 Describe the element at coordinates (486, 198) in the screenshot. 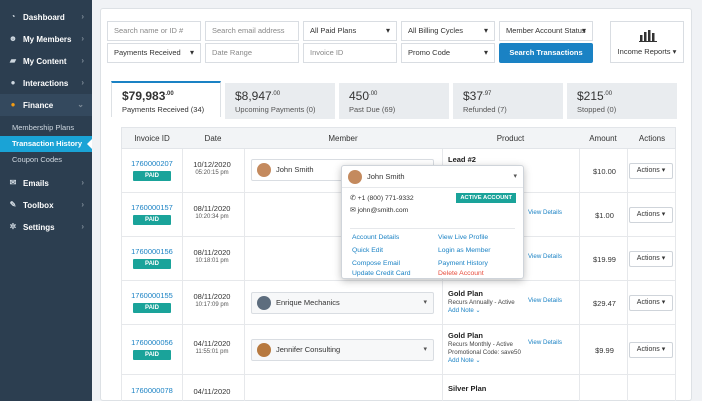

I see `active-account-badge: ACTIVE ACCOUNT` at that location.